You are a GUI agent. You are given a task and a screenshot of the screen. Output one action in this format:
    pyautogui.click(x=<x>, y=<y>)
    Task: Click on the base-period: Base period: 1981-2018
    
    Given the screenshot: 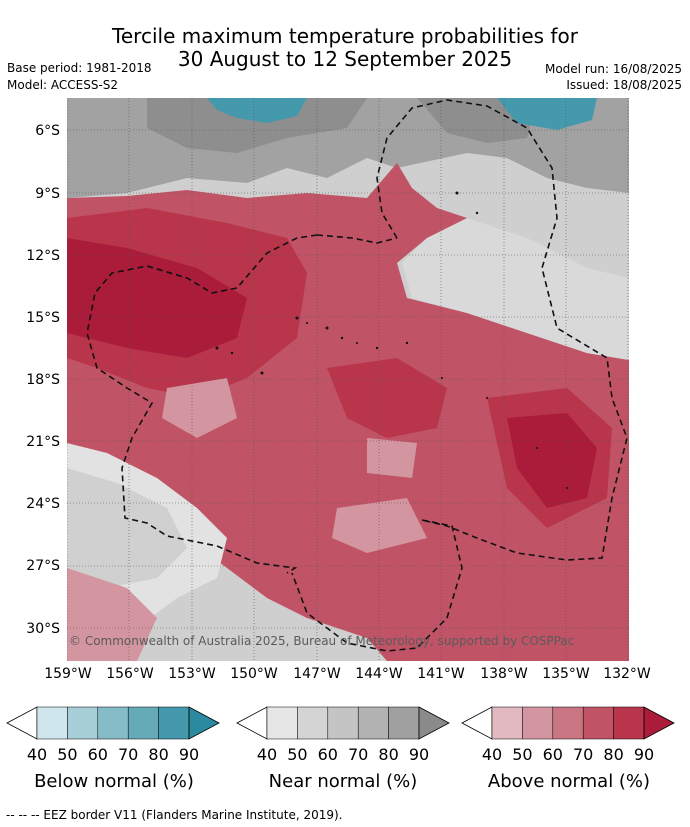 What is the action you would take?
    pyautogui.click(x=79, y=68)
    